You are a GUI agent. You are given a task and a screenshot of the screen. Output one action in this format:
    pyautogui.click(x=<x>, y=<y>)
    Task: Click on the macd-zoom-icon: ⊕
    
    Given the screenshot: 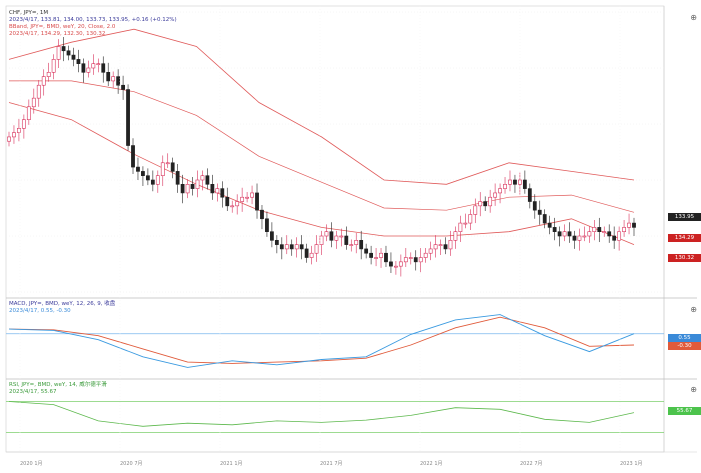 What is the action you would take?
    pyautogui.click(x=693, y=309)
    